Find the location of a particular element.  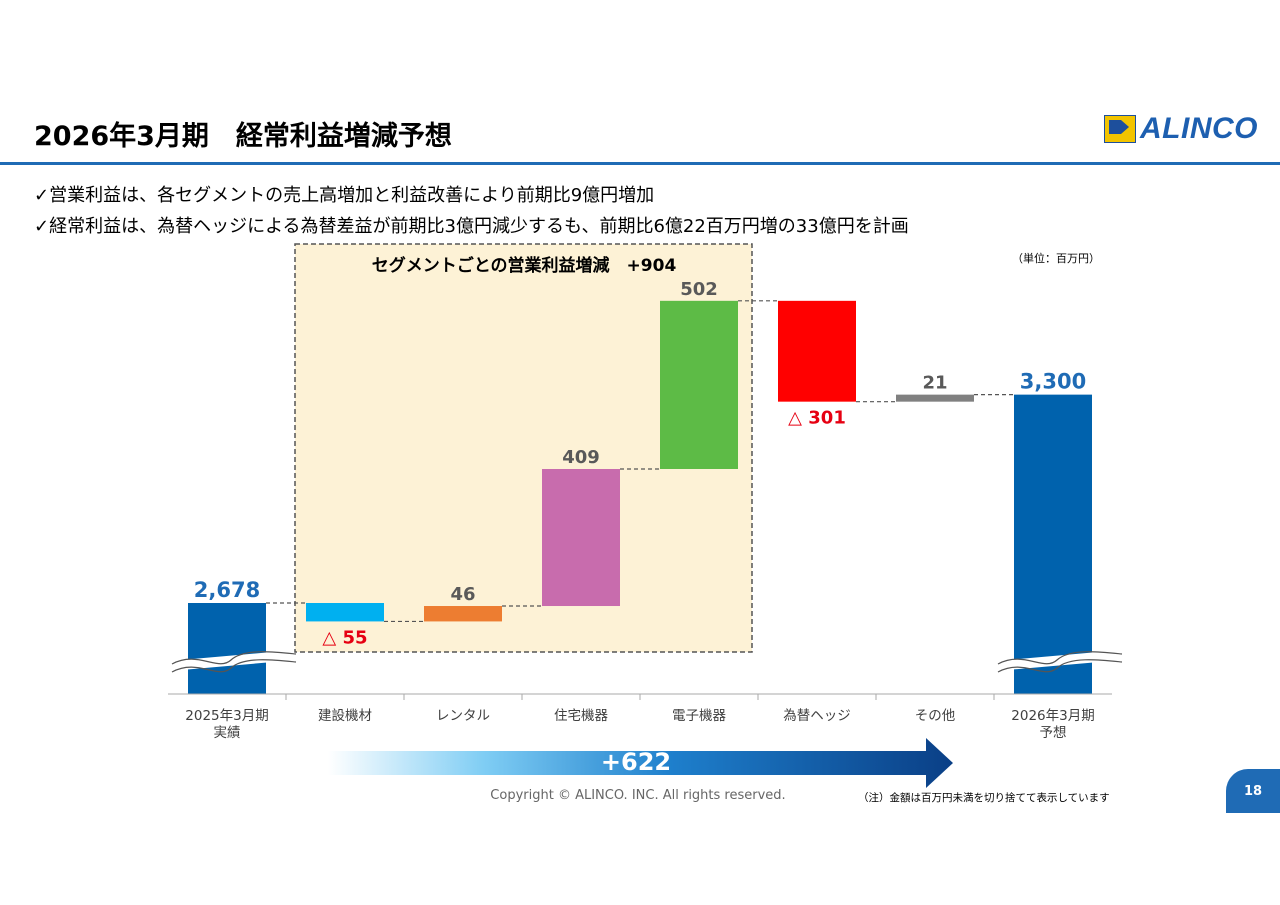

logo-mark-icon is located at coordinates (1120, 129).